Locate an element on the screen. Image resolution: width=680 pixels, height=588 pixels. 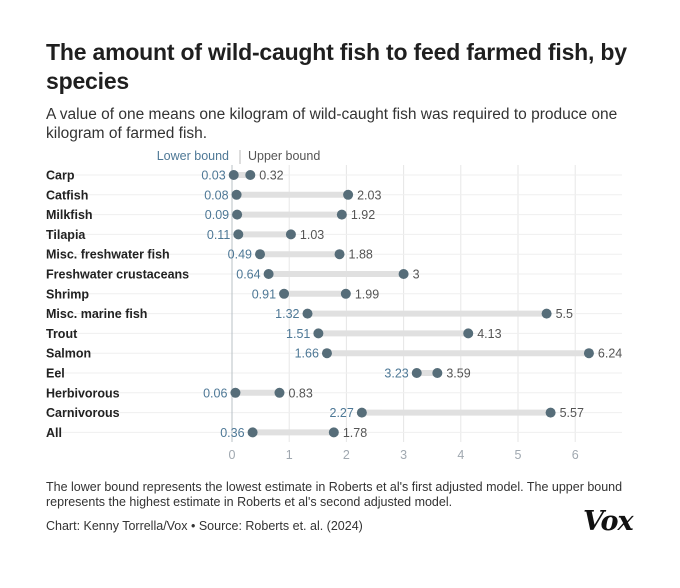
category-label: Shrimp is located at coordinates (67, 294).